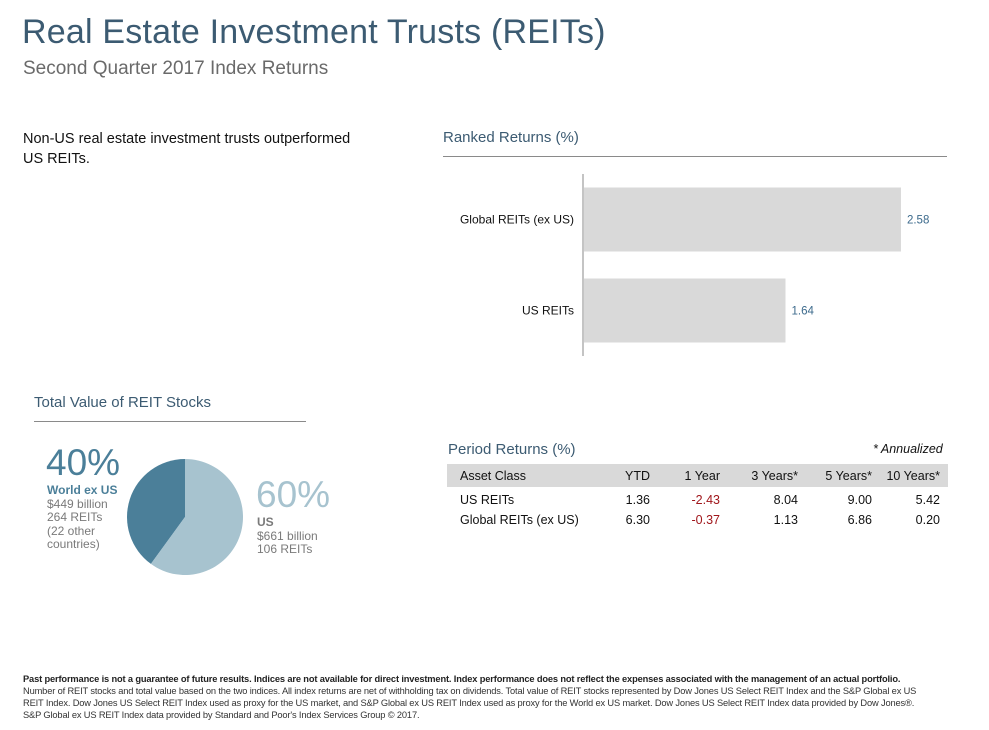 This screenshot has height=730, width=989. Describe the element at coordinates (519, 520) in the screenshot. I see `row-name: Global REITs (ex US)` at that location.